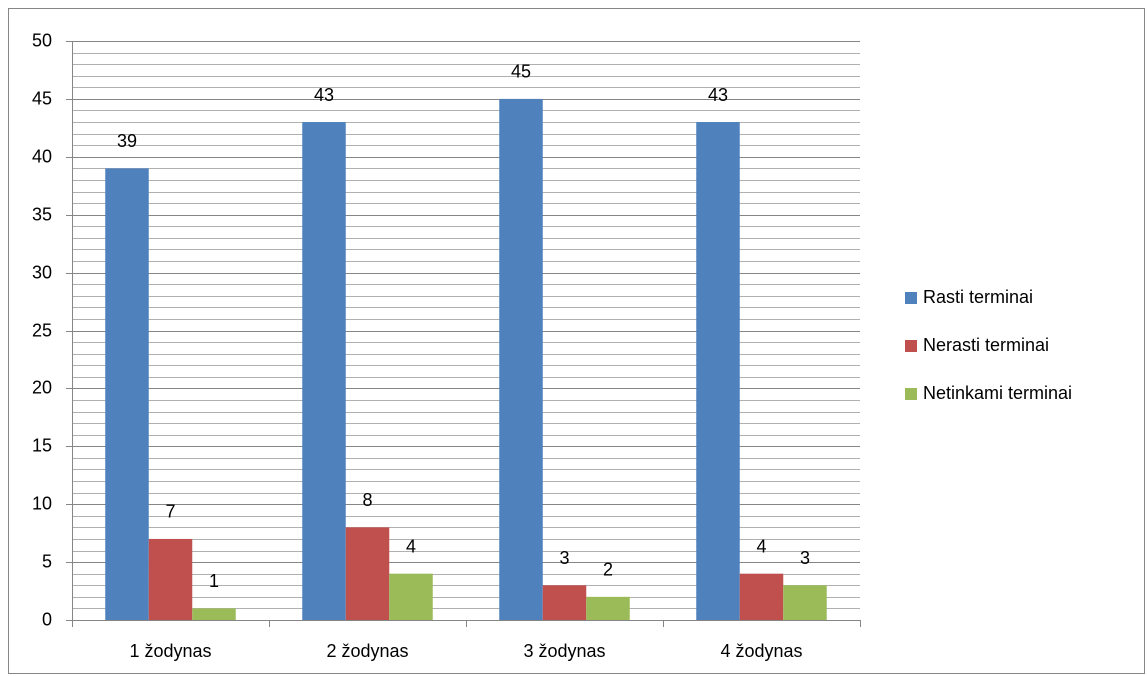  What do you see at coordinates (42, 503) in the screenshot?
I see `y-tick-label: 10` at bounding box center [42, 503].